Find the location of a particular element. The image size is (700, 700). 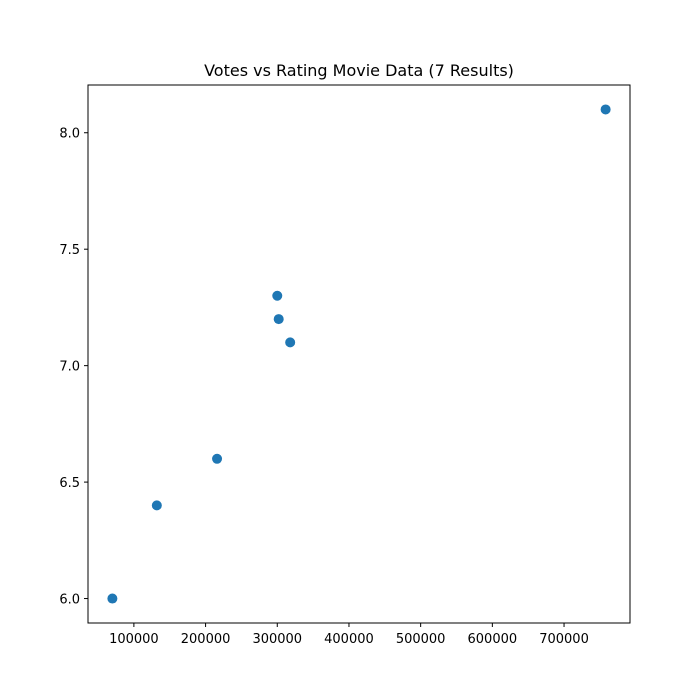

x-tick-label: 100000 is located at coordinates (134, 639).